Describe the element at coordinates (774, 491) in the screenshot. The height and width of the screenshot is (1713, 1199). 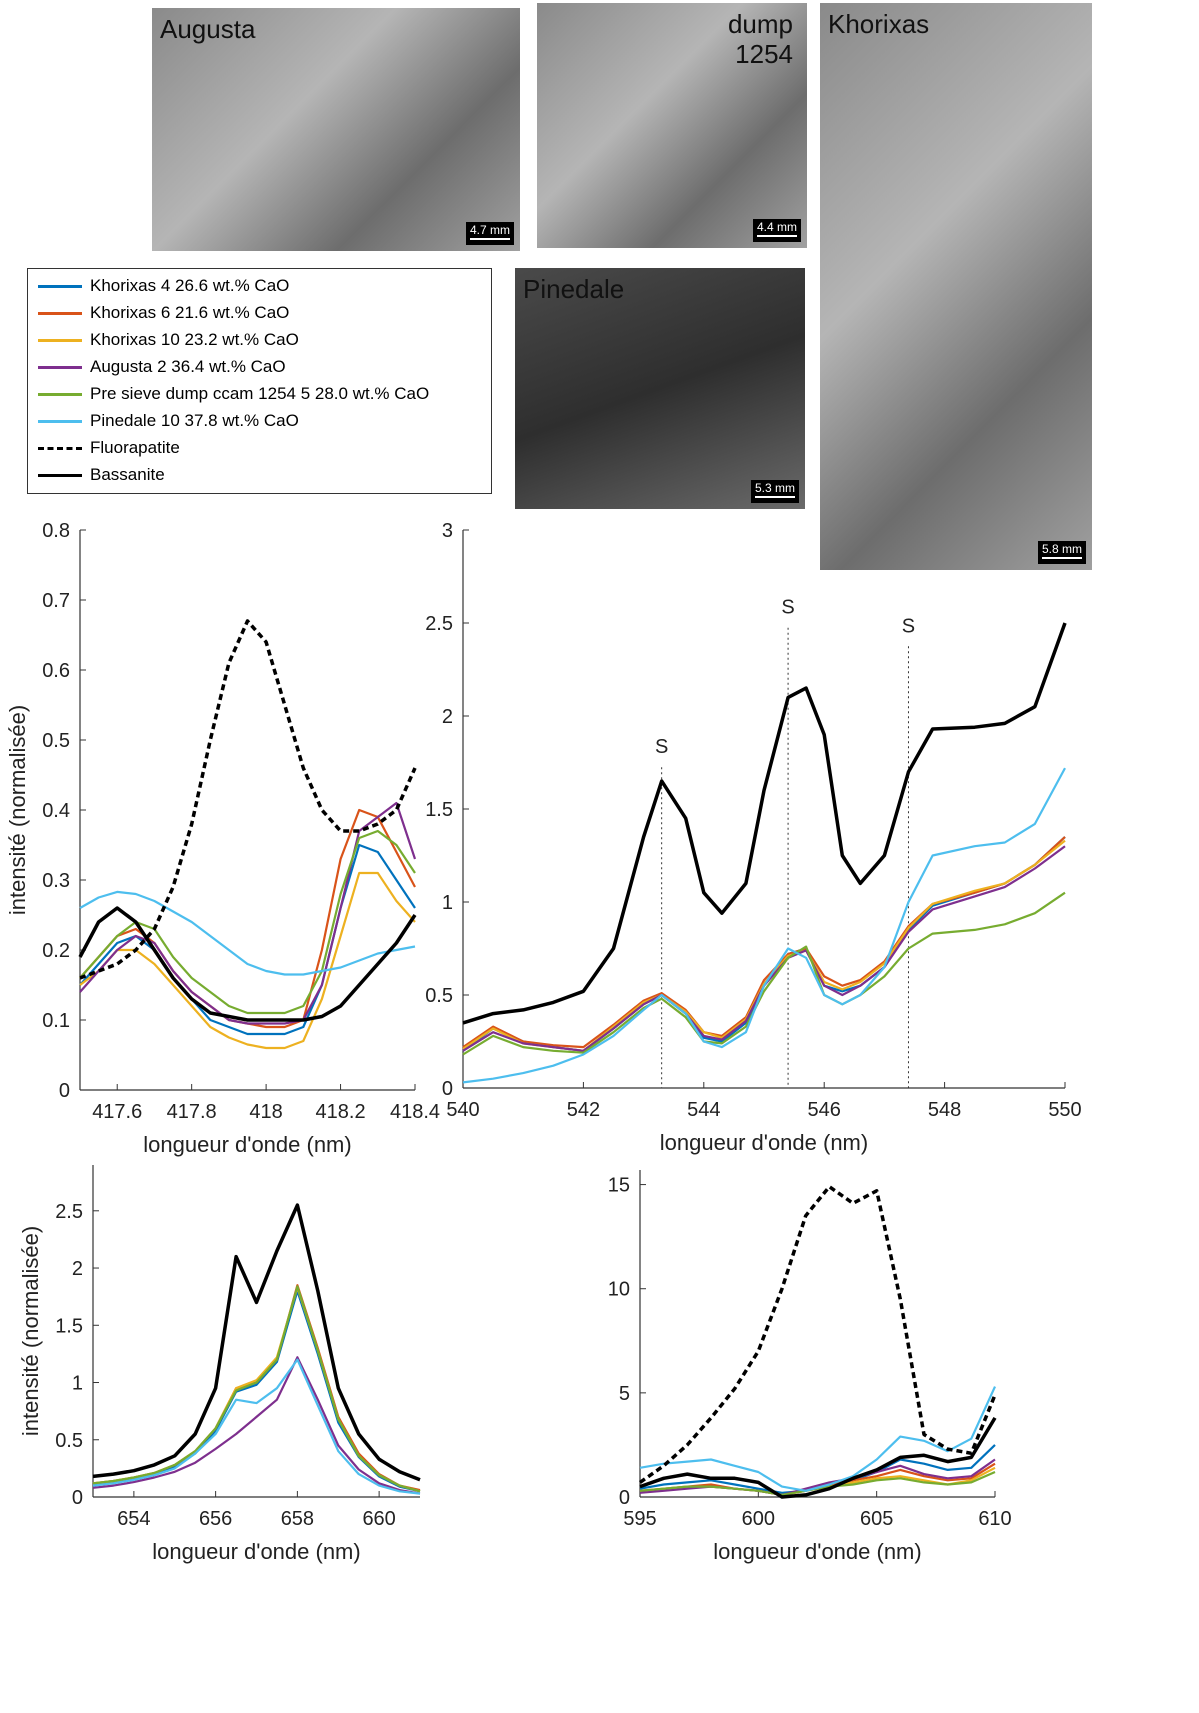
I see `scale-bar: 5.3 mm` at that location.